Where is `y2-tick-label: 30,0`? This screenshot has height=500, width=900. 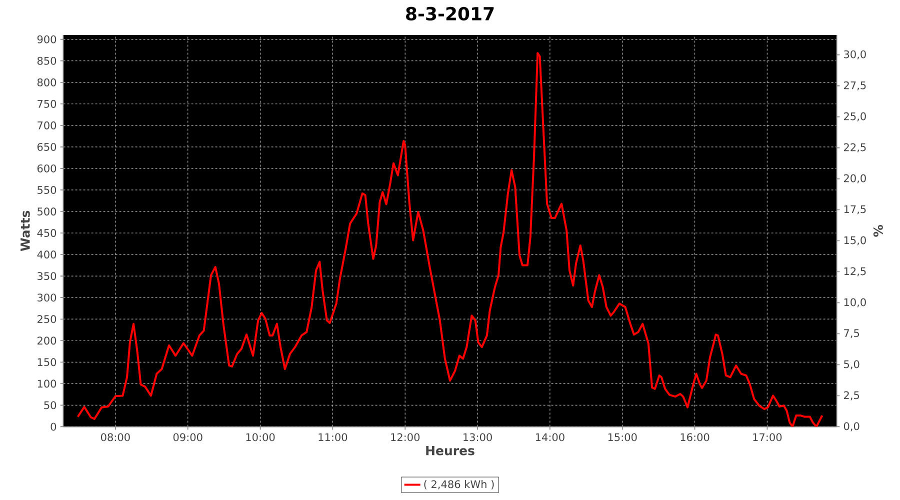 y2-tick-label: 30,0 is located at coordinates (855, 55).